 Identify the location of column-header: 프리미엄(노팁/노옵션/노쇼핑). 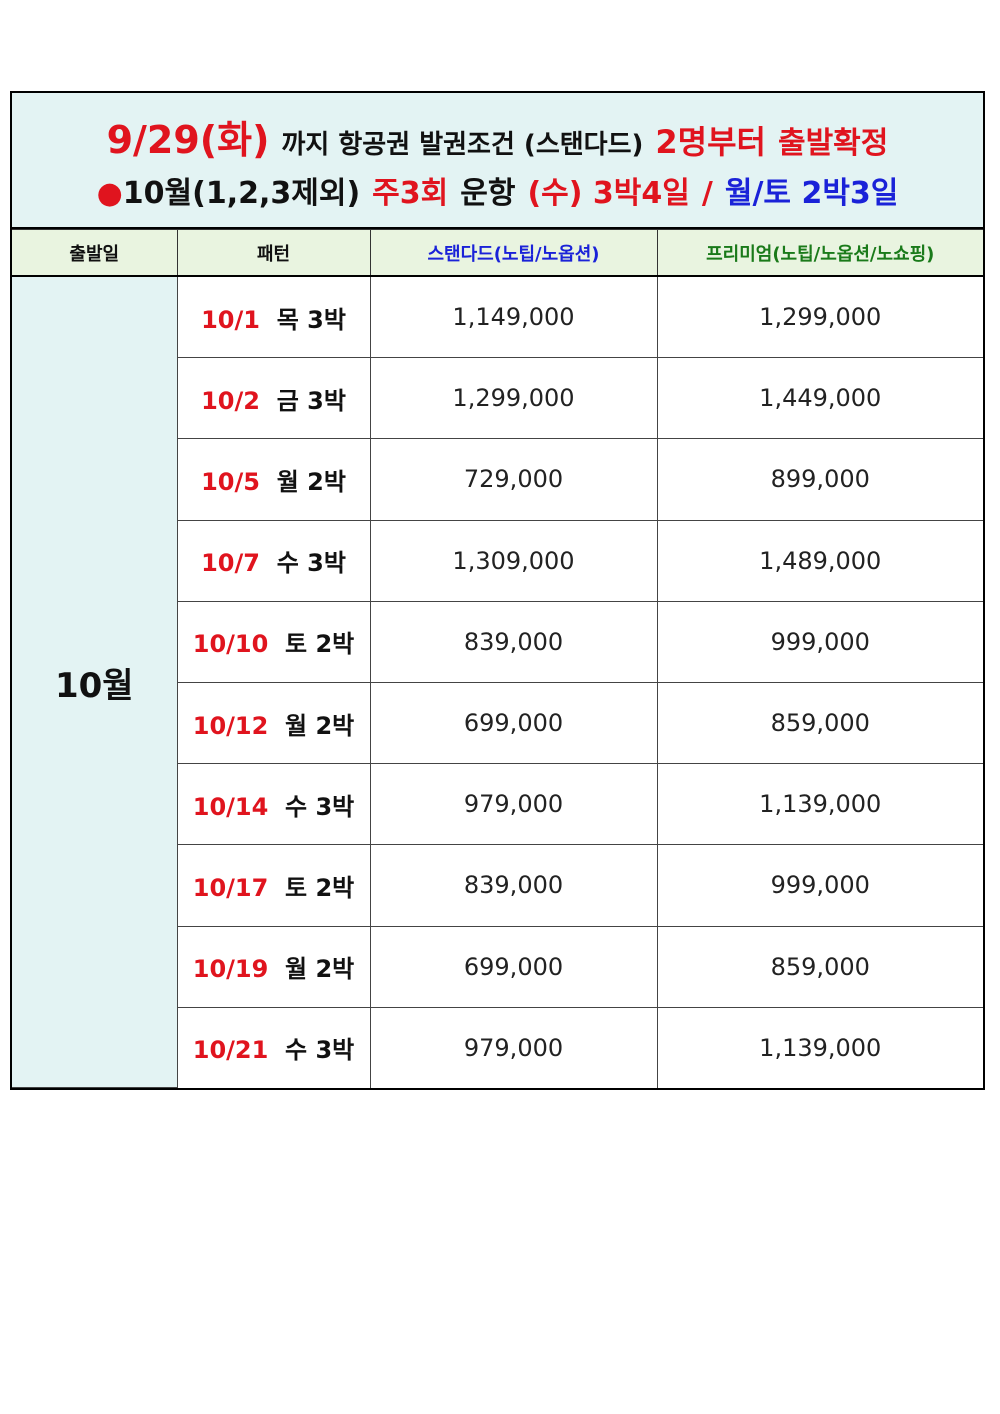
(819, 253).